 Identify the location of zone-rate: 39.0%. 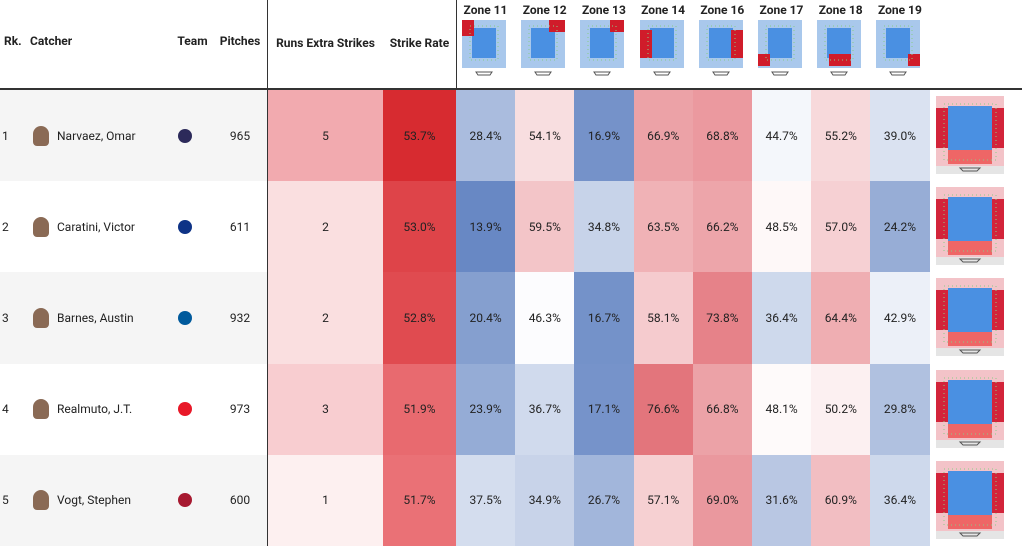
(900, 136).